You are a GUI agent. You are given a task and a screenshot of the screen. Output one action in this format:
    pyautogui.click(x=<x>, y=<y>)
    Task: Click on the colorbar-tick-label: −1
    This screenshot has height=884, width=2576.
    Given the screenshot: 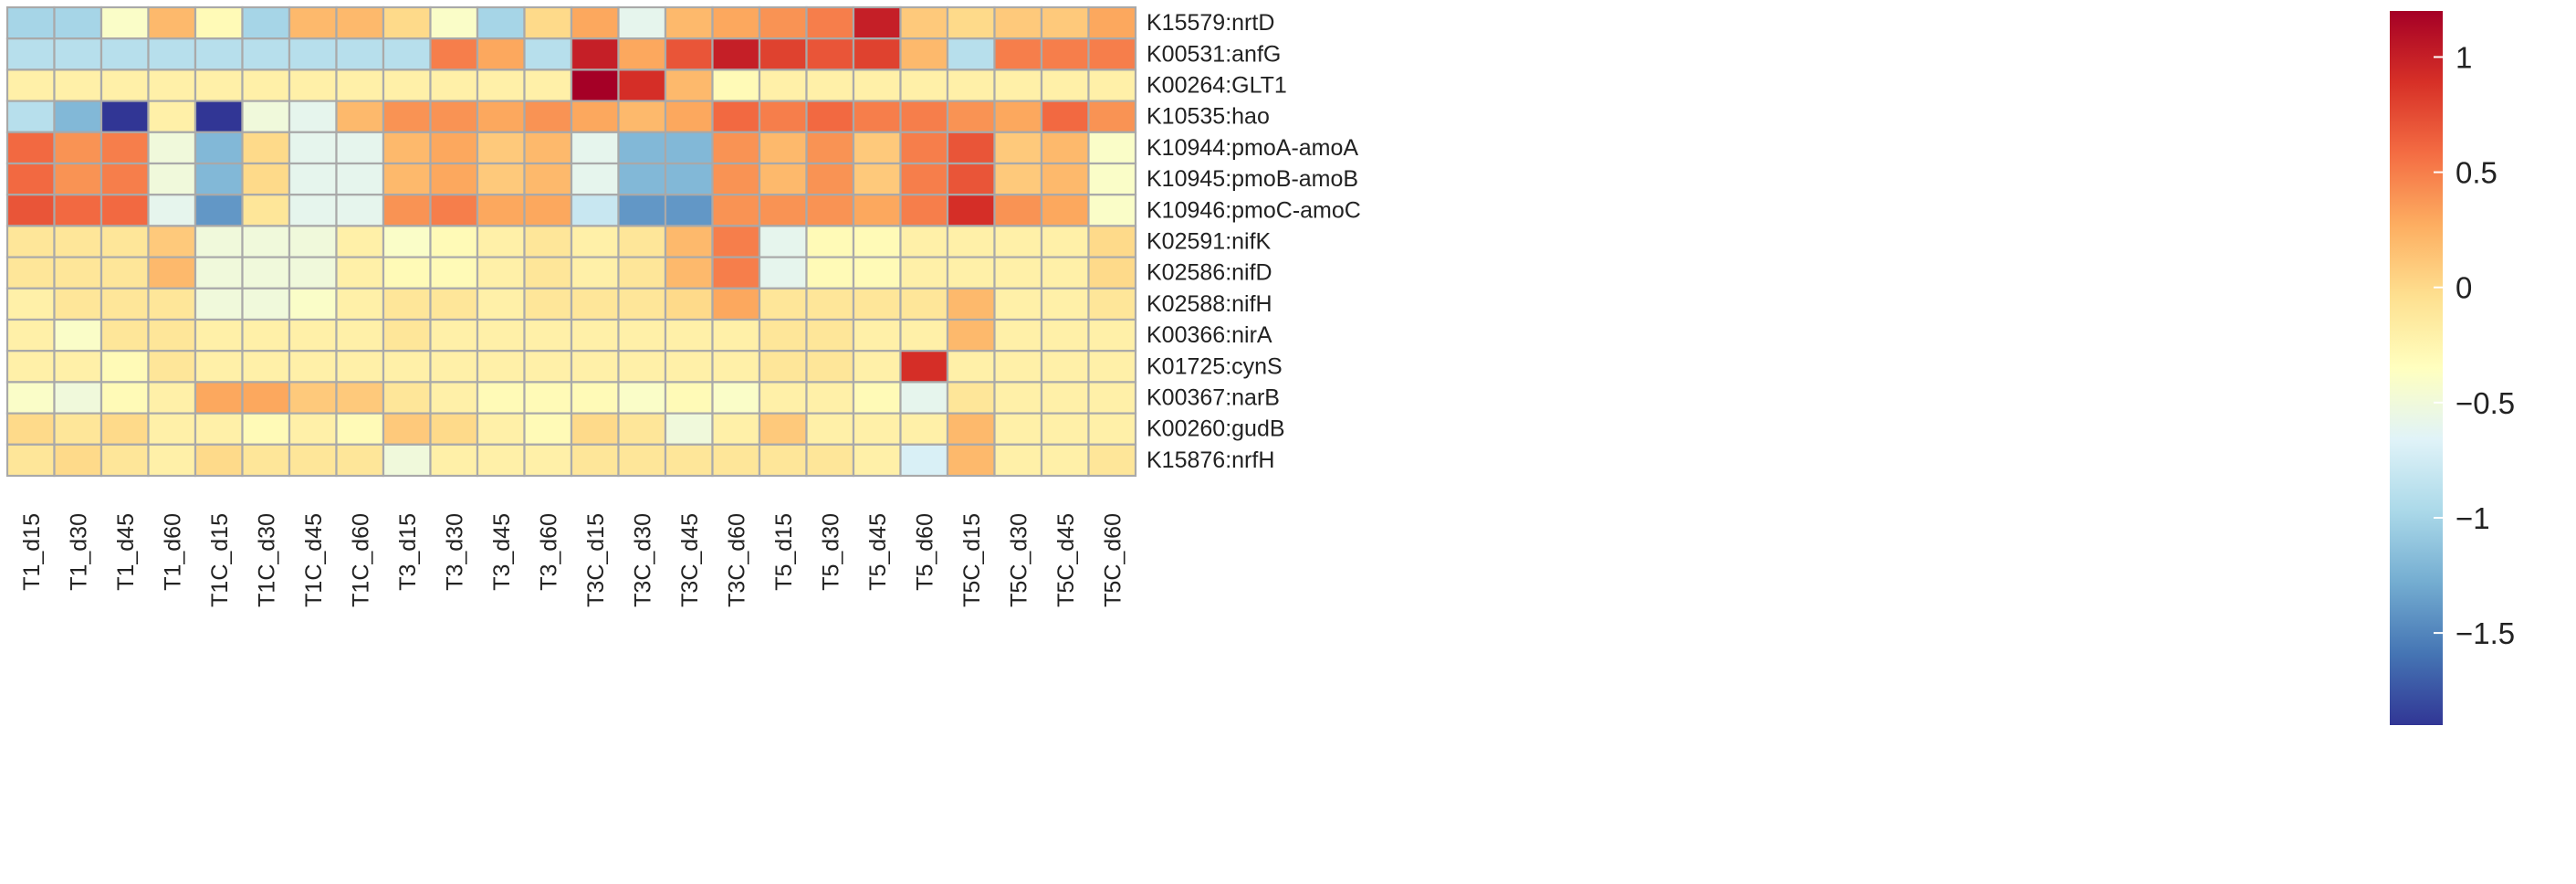 What is the action you would take?
    pyautogui.click(x=2473, y=518)
    